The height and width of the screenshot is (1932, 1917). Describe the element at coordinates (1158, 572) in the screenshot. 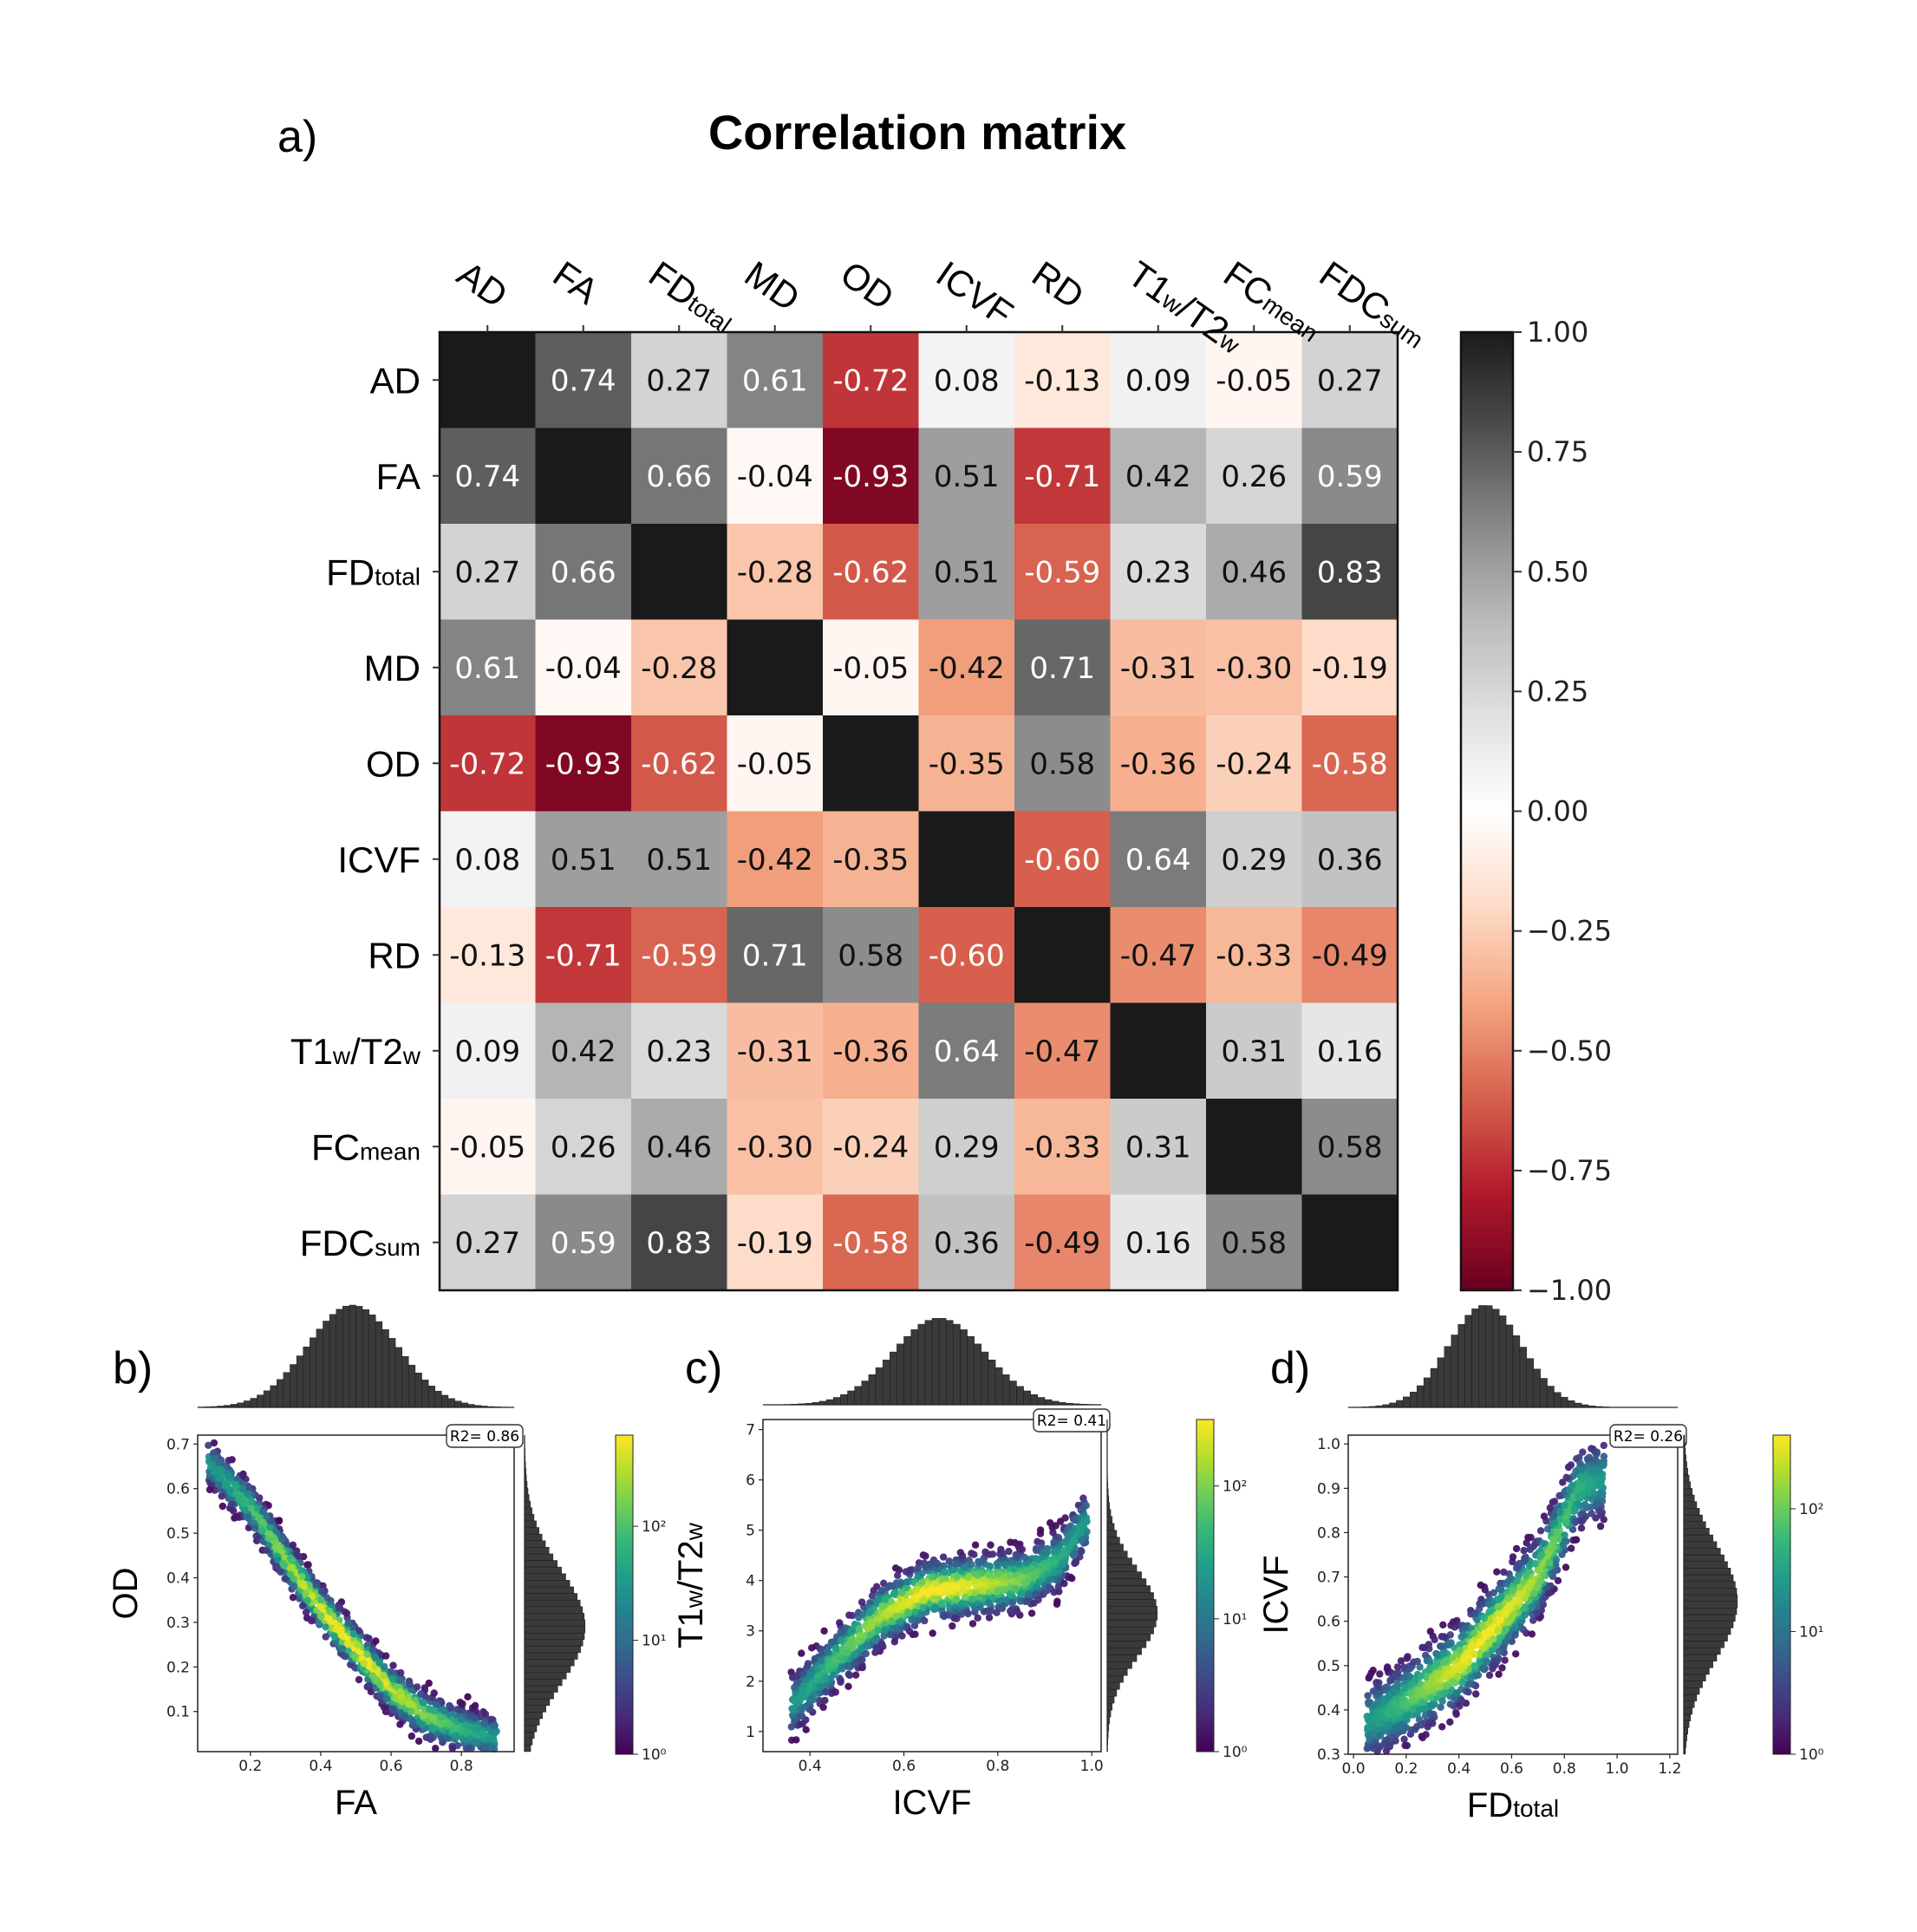

I see `heatmap-cell-value: 0.23` at that location.